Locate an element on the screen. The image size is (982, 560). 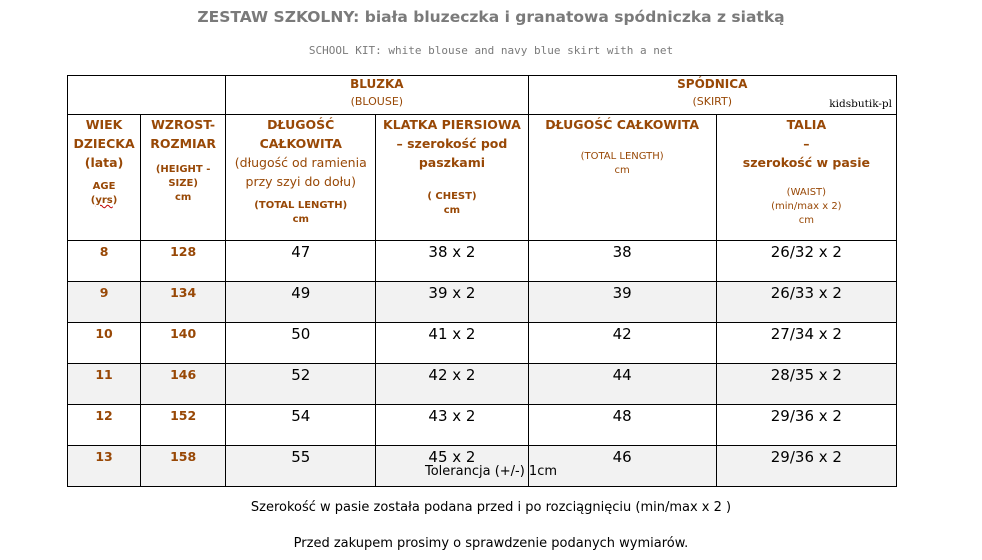
waist-label-3: szerokość w pasie is located at coordinates (806, 162).